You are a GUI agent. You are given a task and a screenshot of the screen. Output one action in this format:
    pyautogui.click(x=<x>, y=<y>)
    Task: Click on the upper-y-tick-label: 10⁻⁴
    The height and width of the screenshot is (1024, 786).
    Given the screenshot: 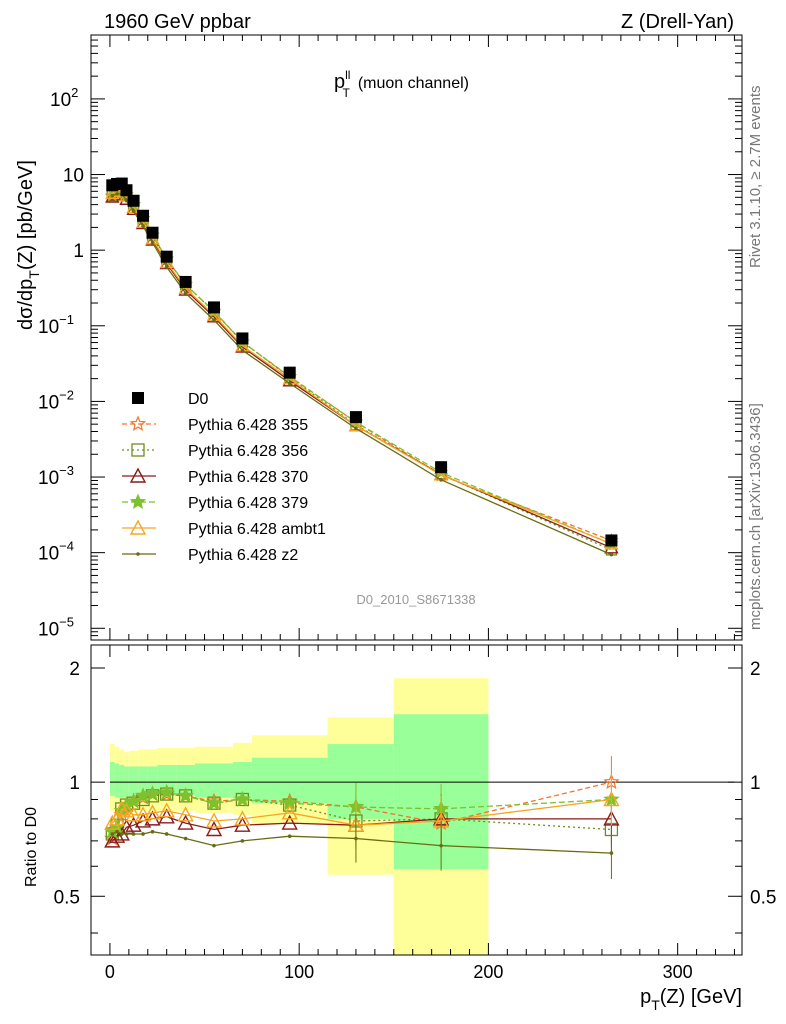 What is the action you would take?
    pyautogui.click(x=56, y=552)
    